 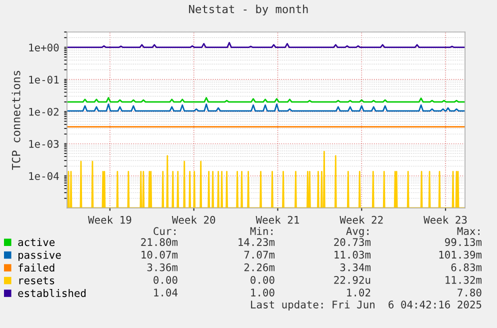 I want to click on chart-title: Netstat - by month, so click(x=248, y=10).